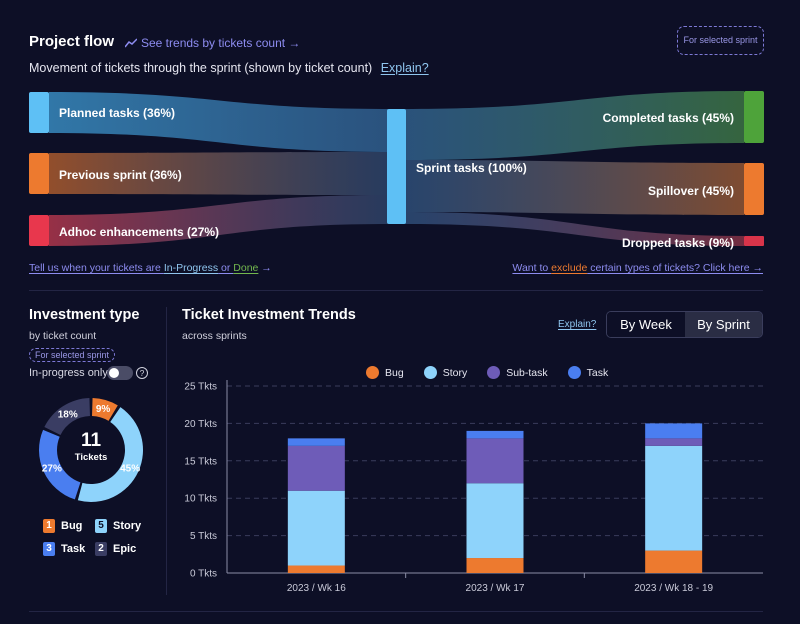  What do you see at coordinates (131, 43) in the screenshot?
I see `trend-icon` at bounding box center [131, 43].